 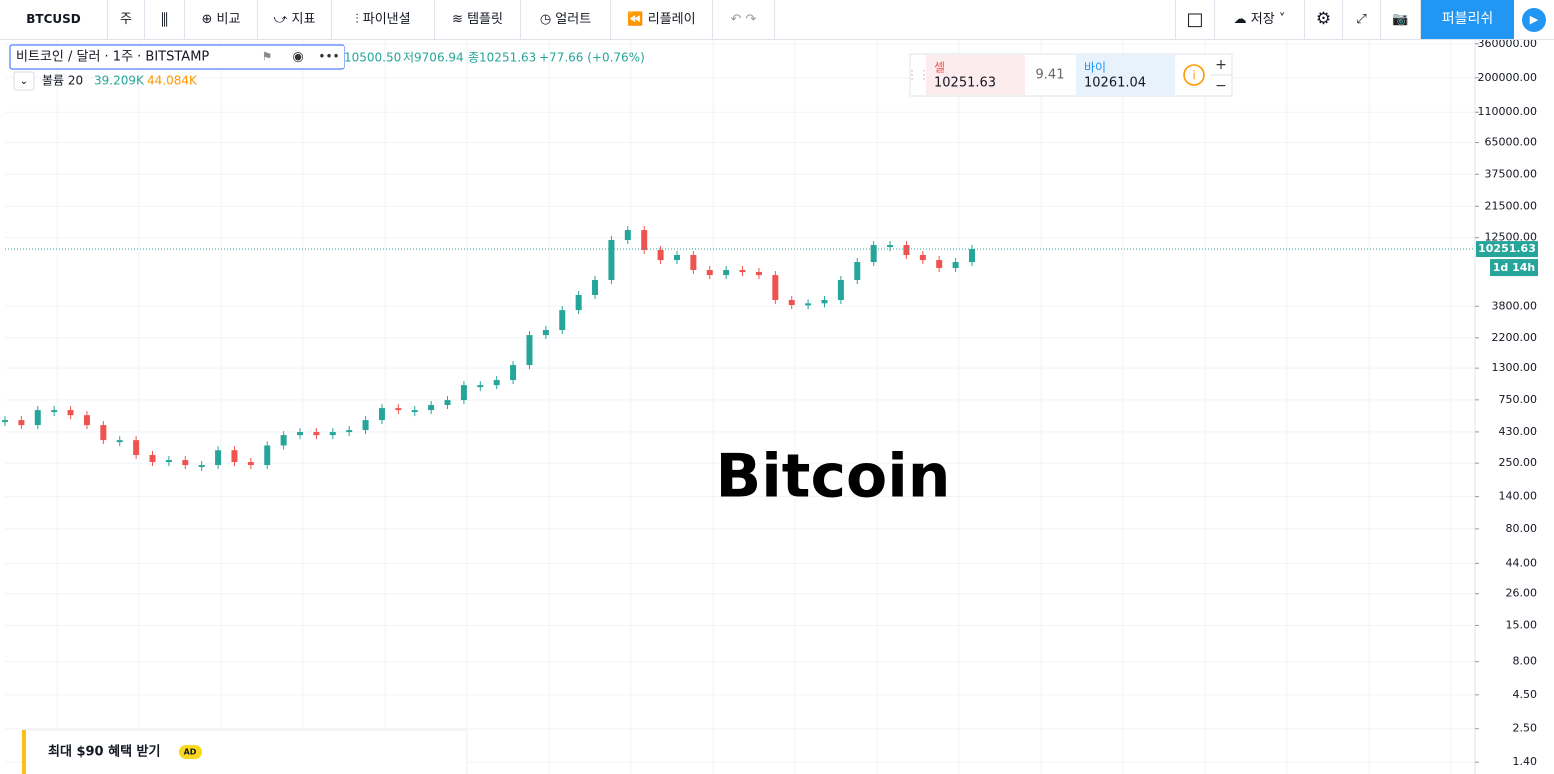 What do you see at coordinates (1401, 19) in the screenshot?
I see `snapshot: 📷` at bounding box center [1401, 19].